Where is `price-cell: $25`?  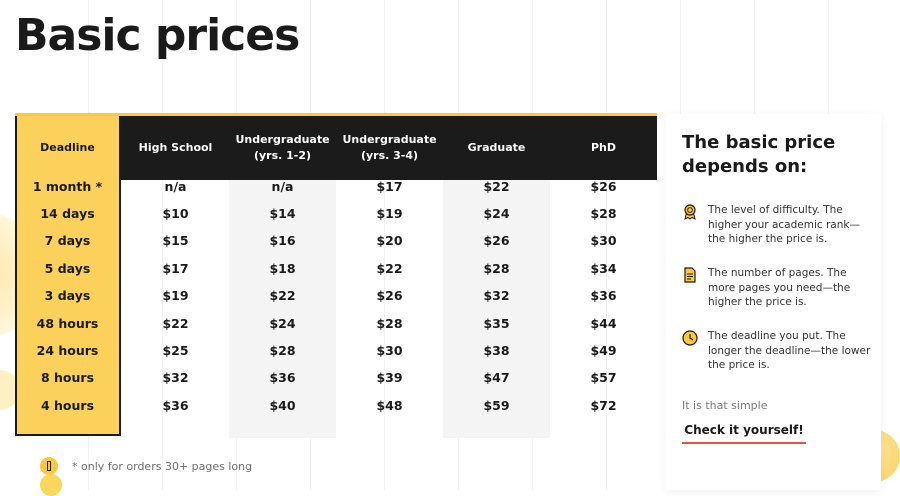 price-cell: $25 is located at coordinates (175, 350).